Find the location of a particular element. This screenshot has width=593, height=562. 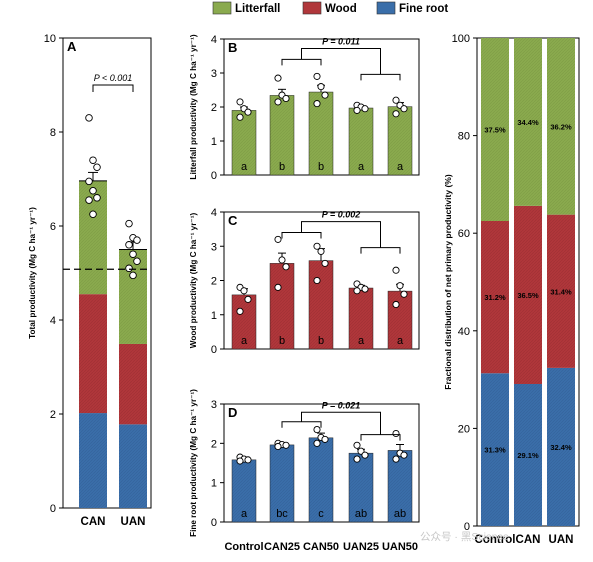

xtick-label-d: UAN50 is located at coordinates (400, 547).